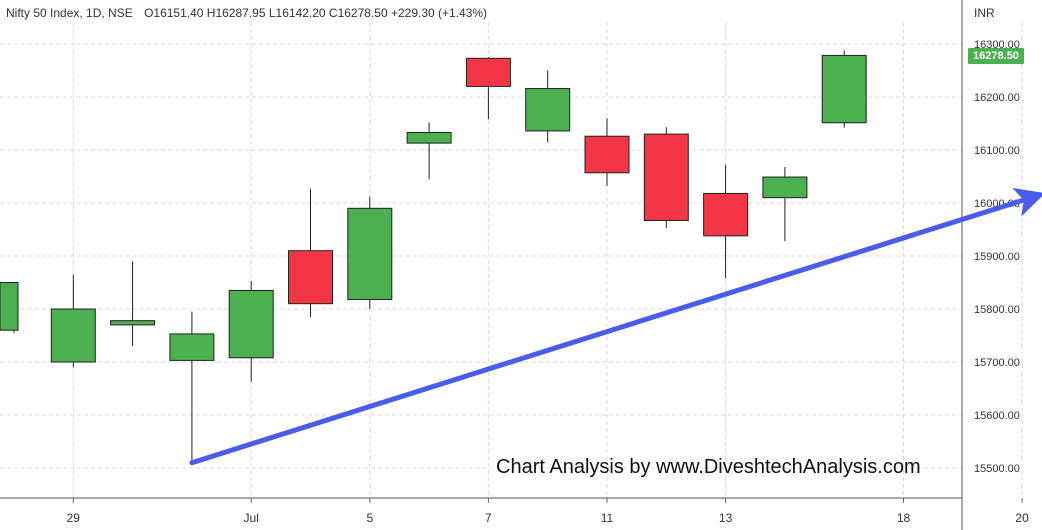 The width and height of the screenshot is (1042, 530). What do you see at coordinates (726, 518) in the screenshot?
I see `x-tick-label: 13` at bounding box center [726, 518].